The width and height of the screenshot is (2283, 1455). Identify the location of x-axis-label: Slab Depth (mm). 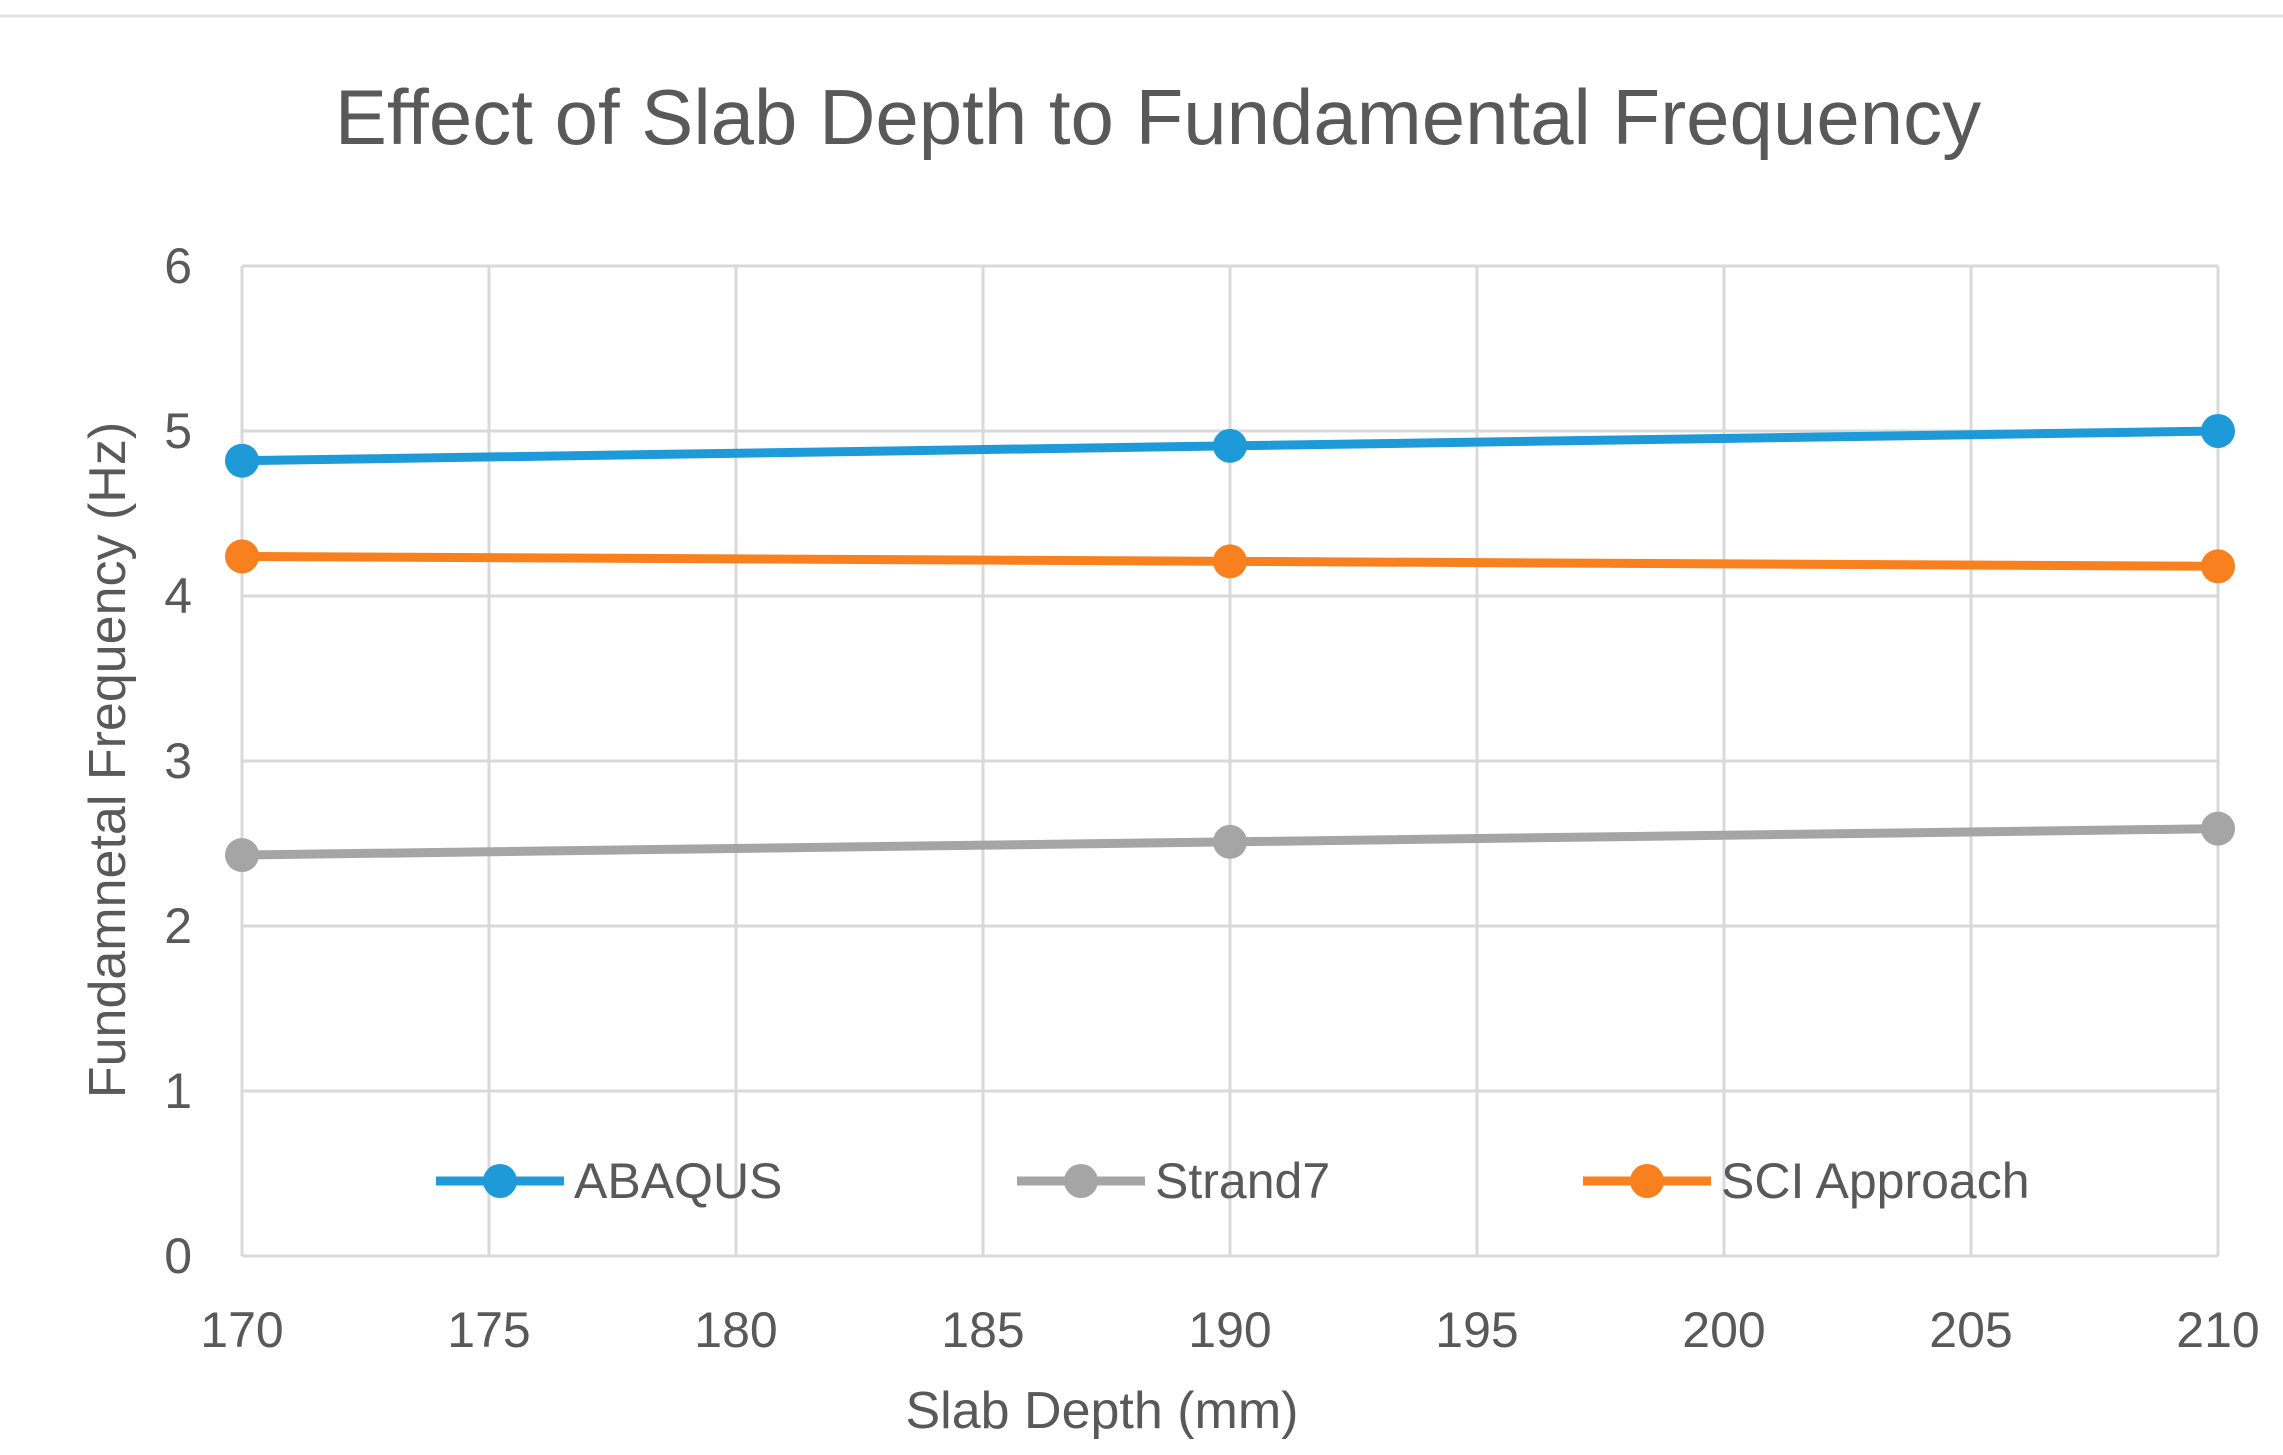
(1102, 1411).